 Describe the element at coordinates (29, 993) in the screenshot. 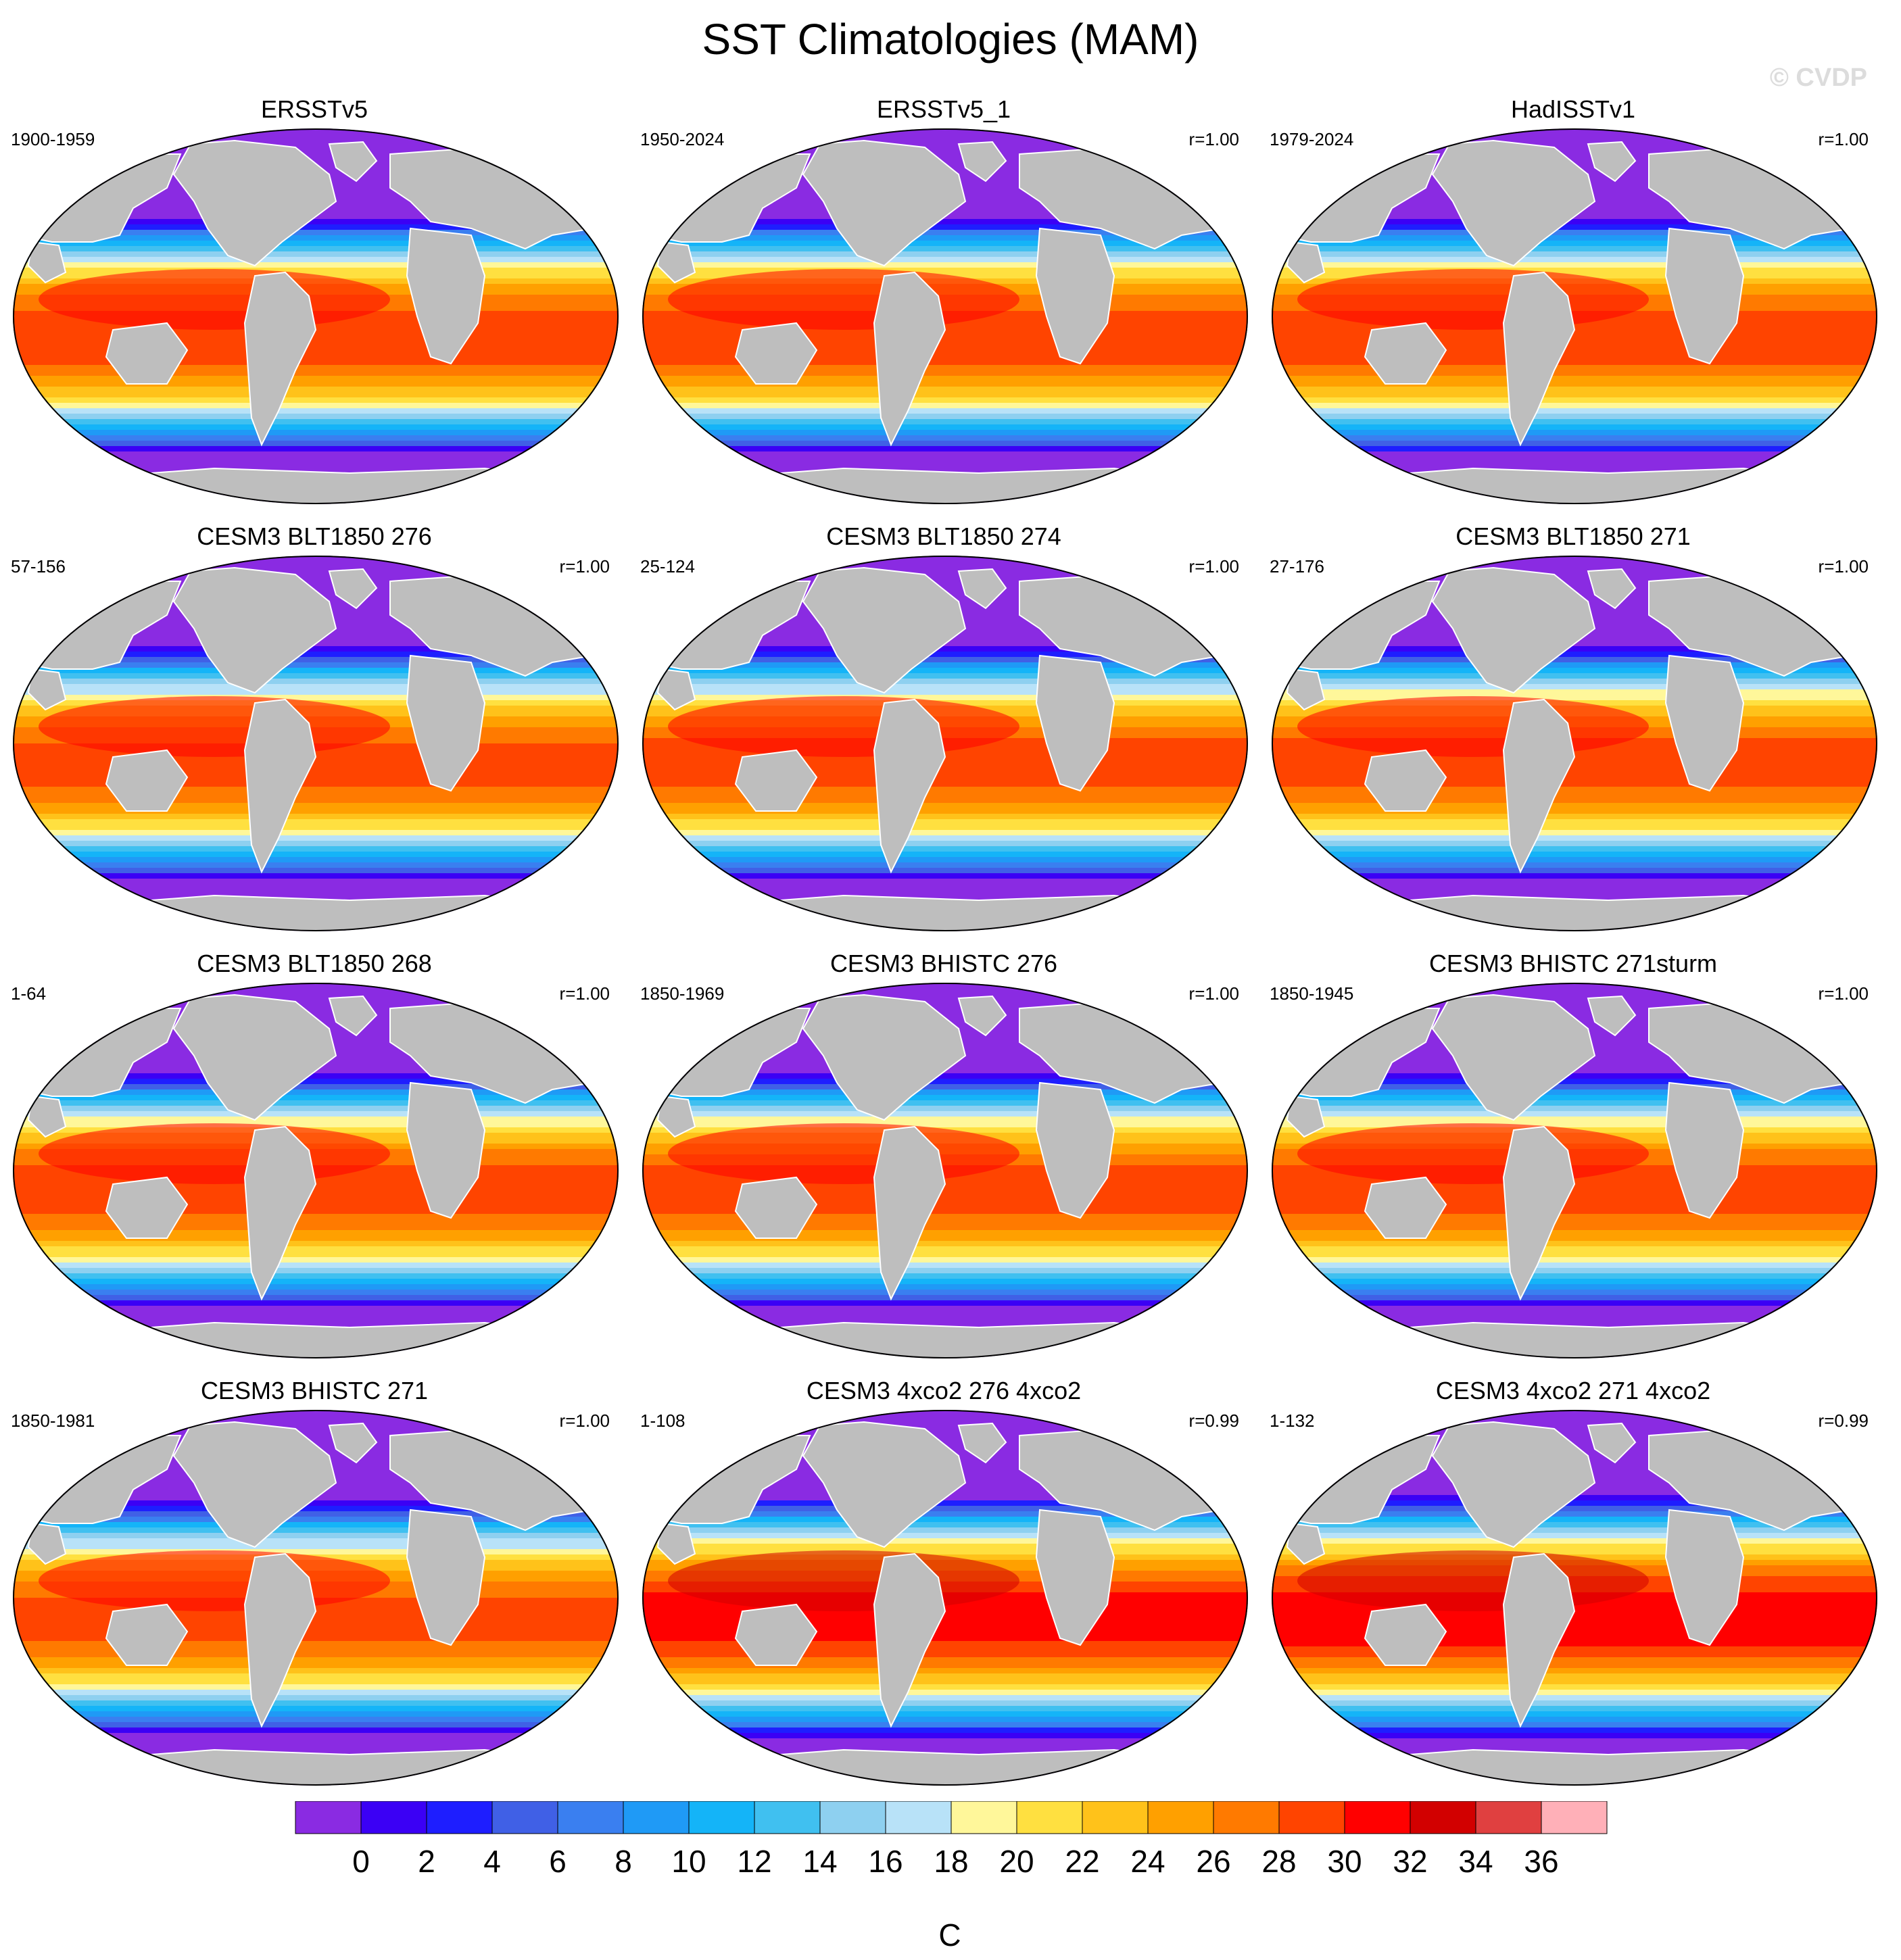

I see `panel-period: 1-64` at that location.